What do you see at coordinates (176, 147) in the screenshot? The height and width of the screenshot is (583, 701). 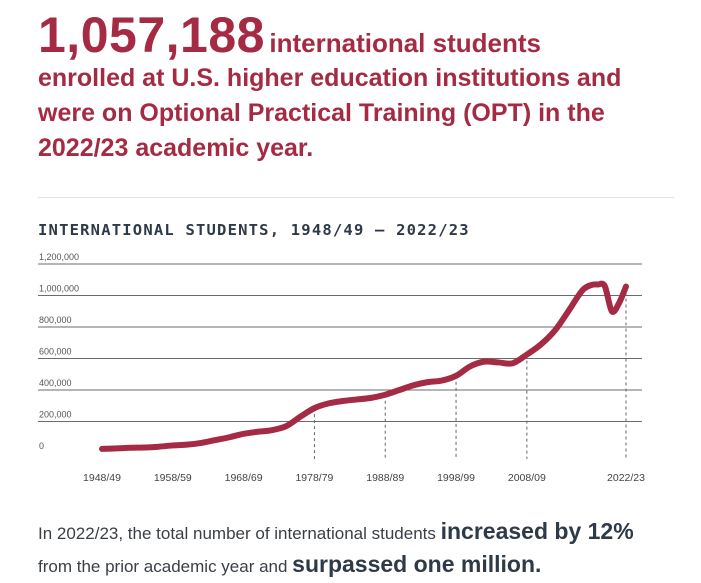 I see `headline-line-3: 2022/23 academic year.` at bounding box center [176, 147].